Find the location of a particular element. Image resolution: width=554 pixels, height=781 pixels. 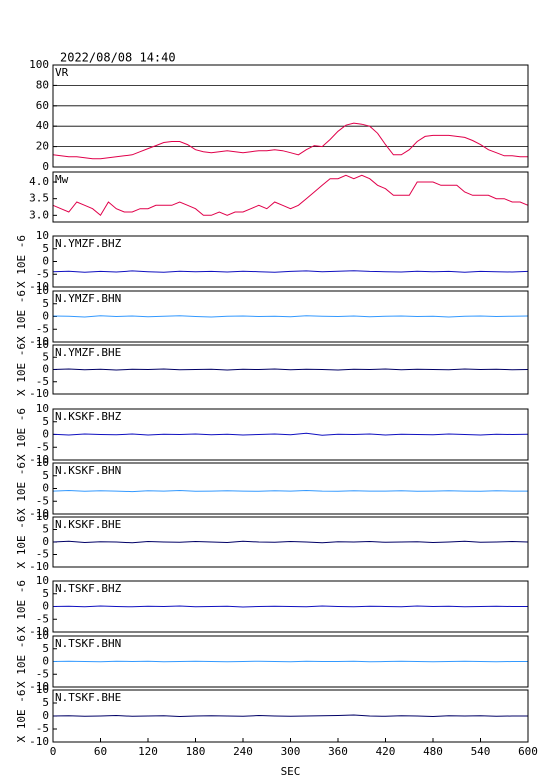

x-tick-label: 60 is located at coordinates (100, 751).